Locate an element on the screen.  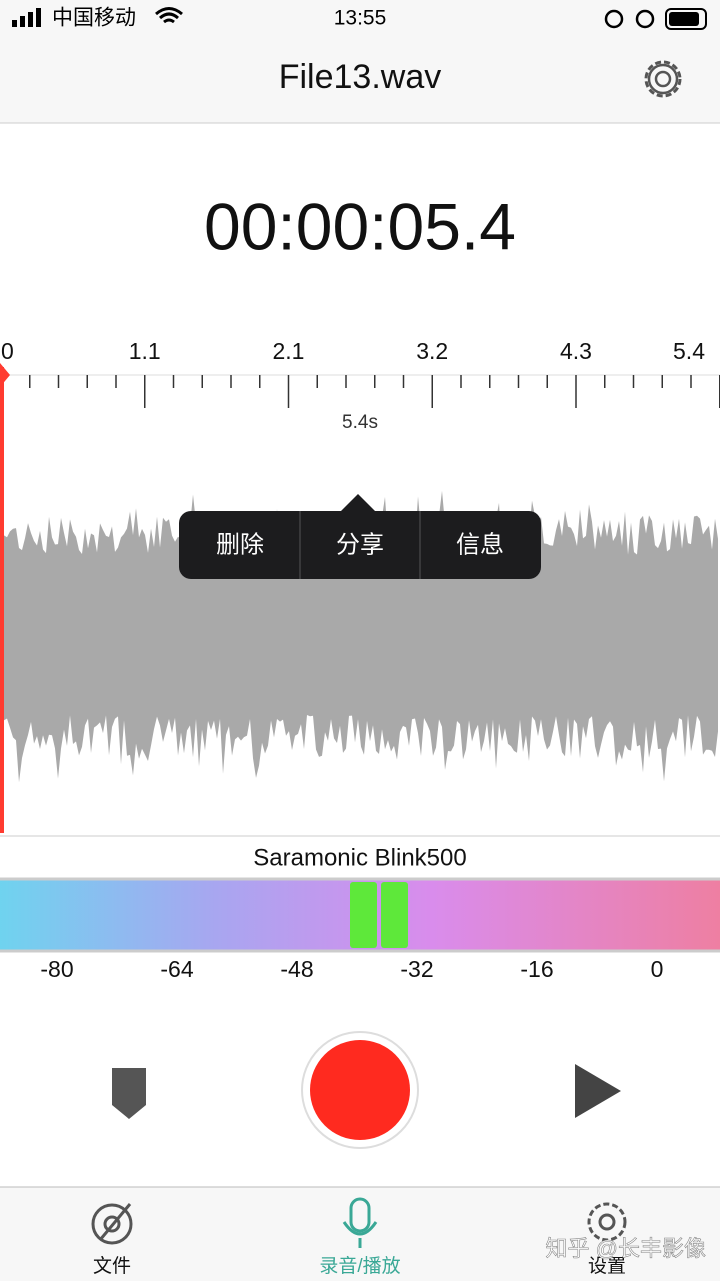
playhead-marker is located at coordinates (5, 375).